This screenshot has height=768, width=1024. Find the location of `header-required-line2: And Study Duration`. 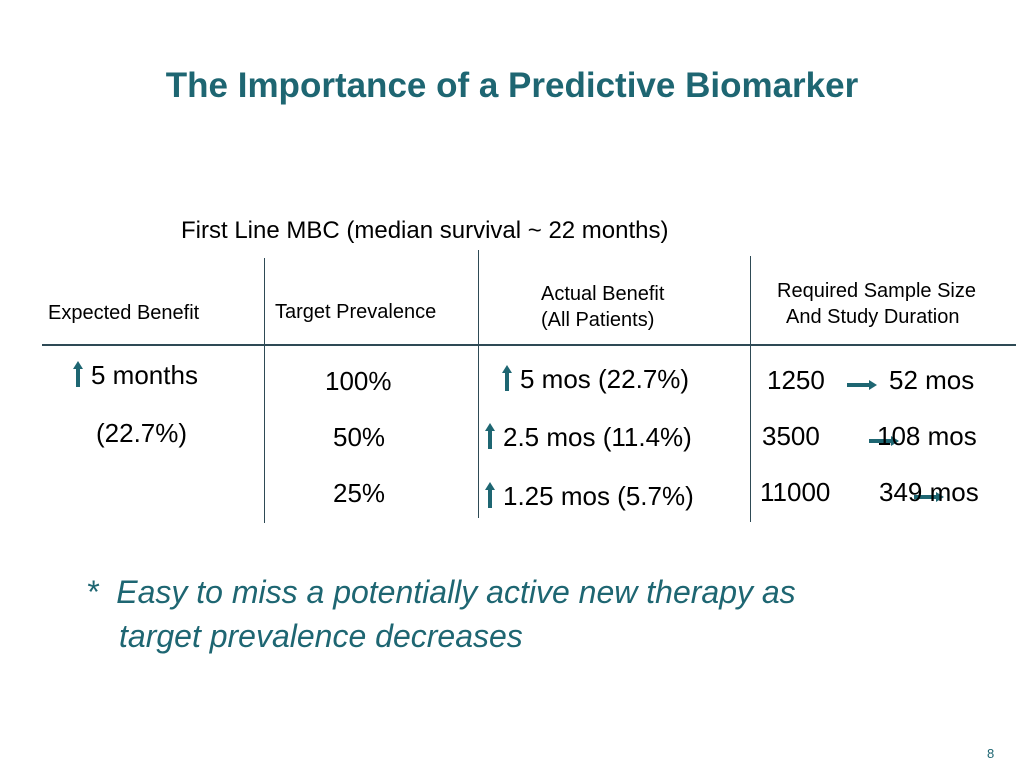

header-required-line2: And Study Duration is located at coordinates (873, 317).